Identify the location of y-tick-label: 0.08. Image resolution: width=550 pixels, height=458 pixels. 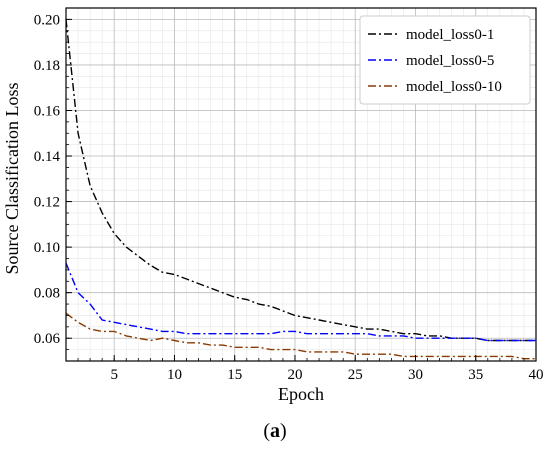
(47, 294).